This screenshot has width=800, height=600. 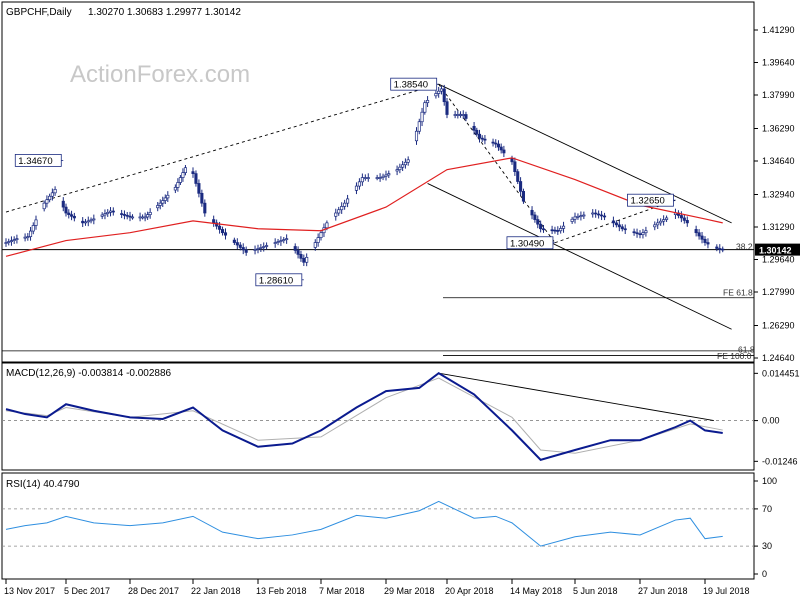 I want to click on macd-title: MACD(12,26,9) -0.003814 -0.002886, so click(x=89, y=373).